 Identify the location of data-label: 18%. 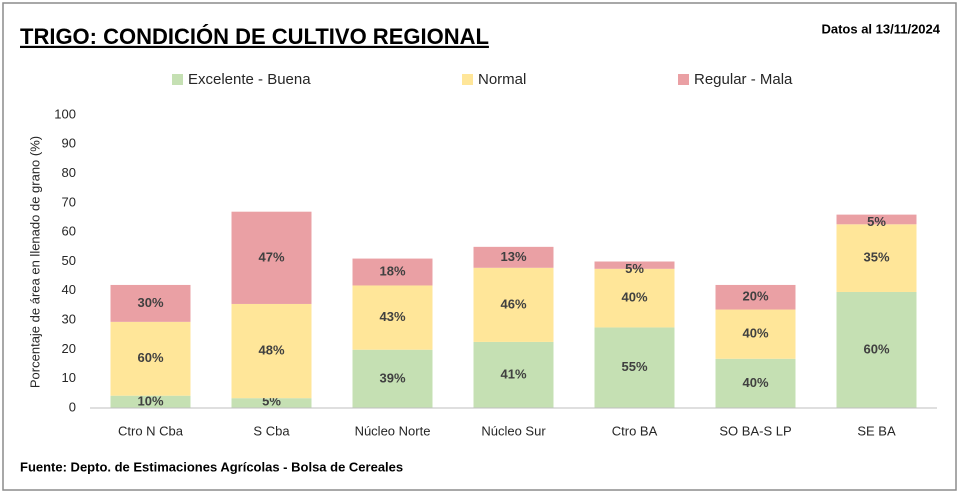
(392, 270).